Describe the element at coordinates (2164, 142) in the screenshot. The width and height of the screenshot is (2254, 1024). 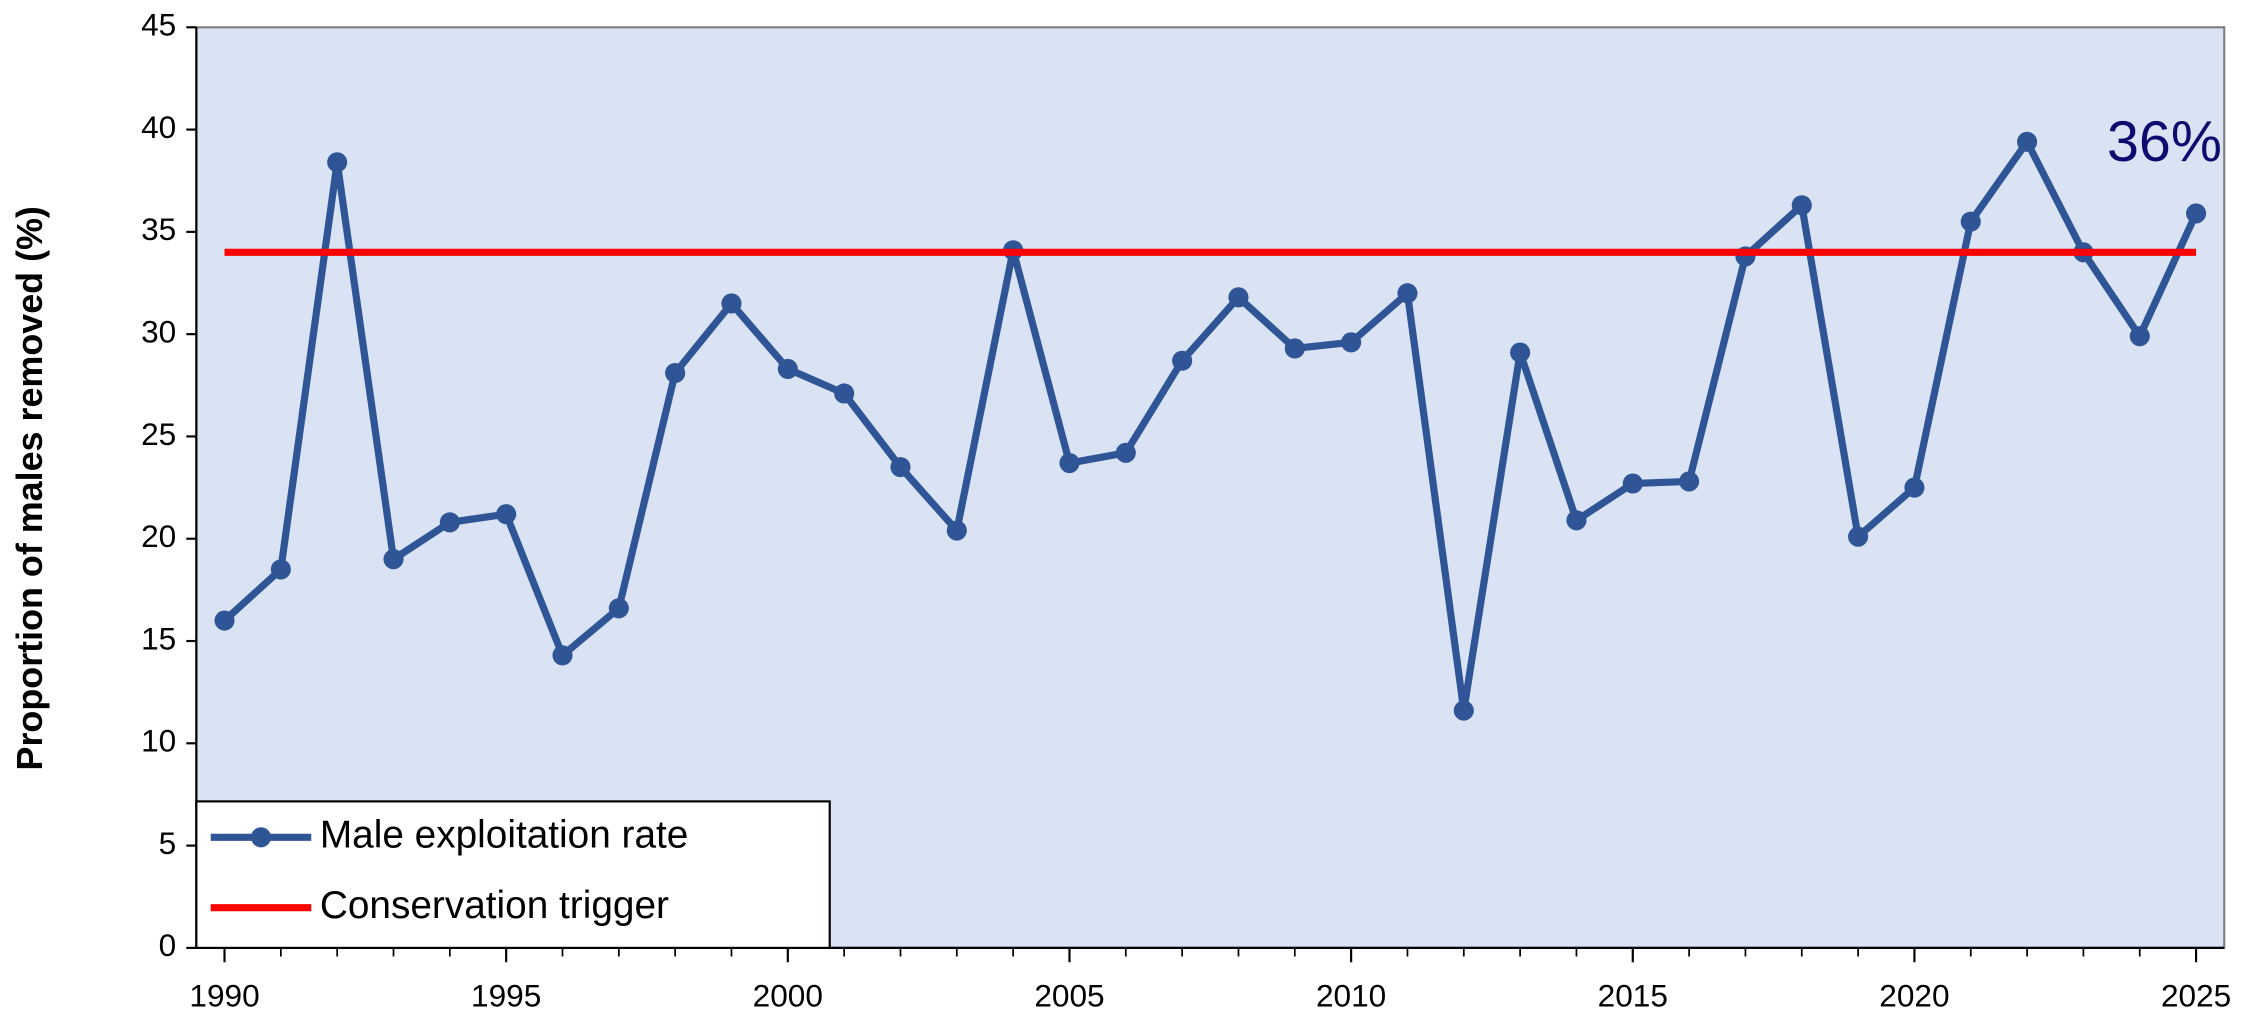
I see `annotation: 36%` at that location.